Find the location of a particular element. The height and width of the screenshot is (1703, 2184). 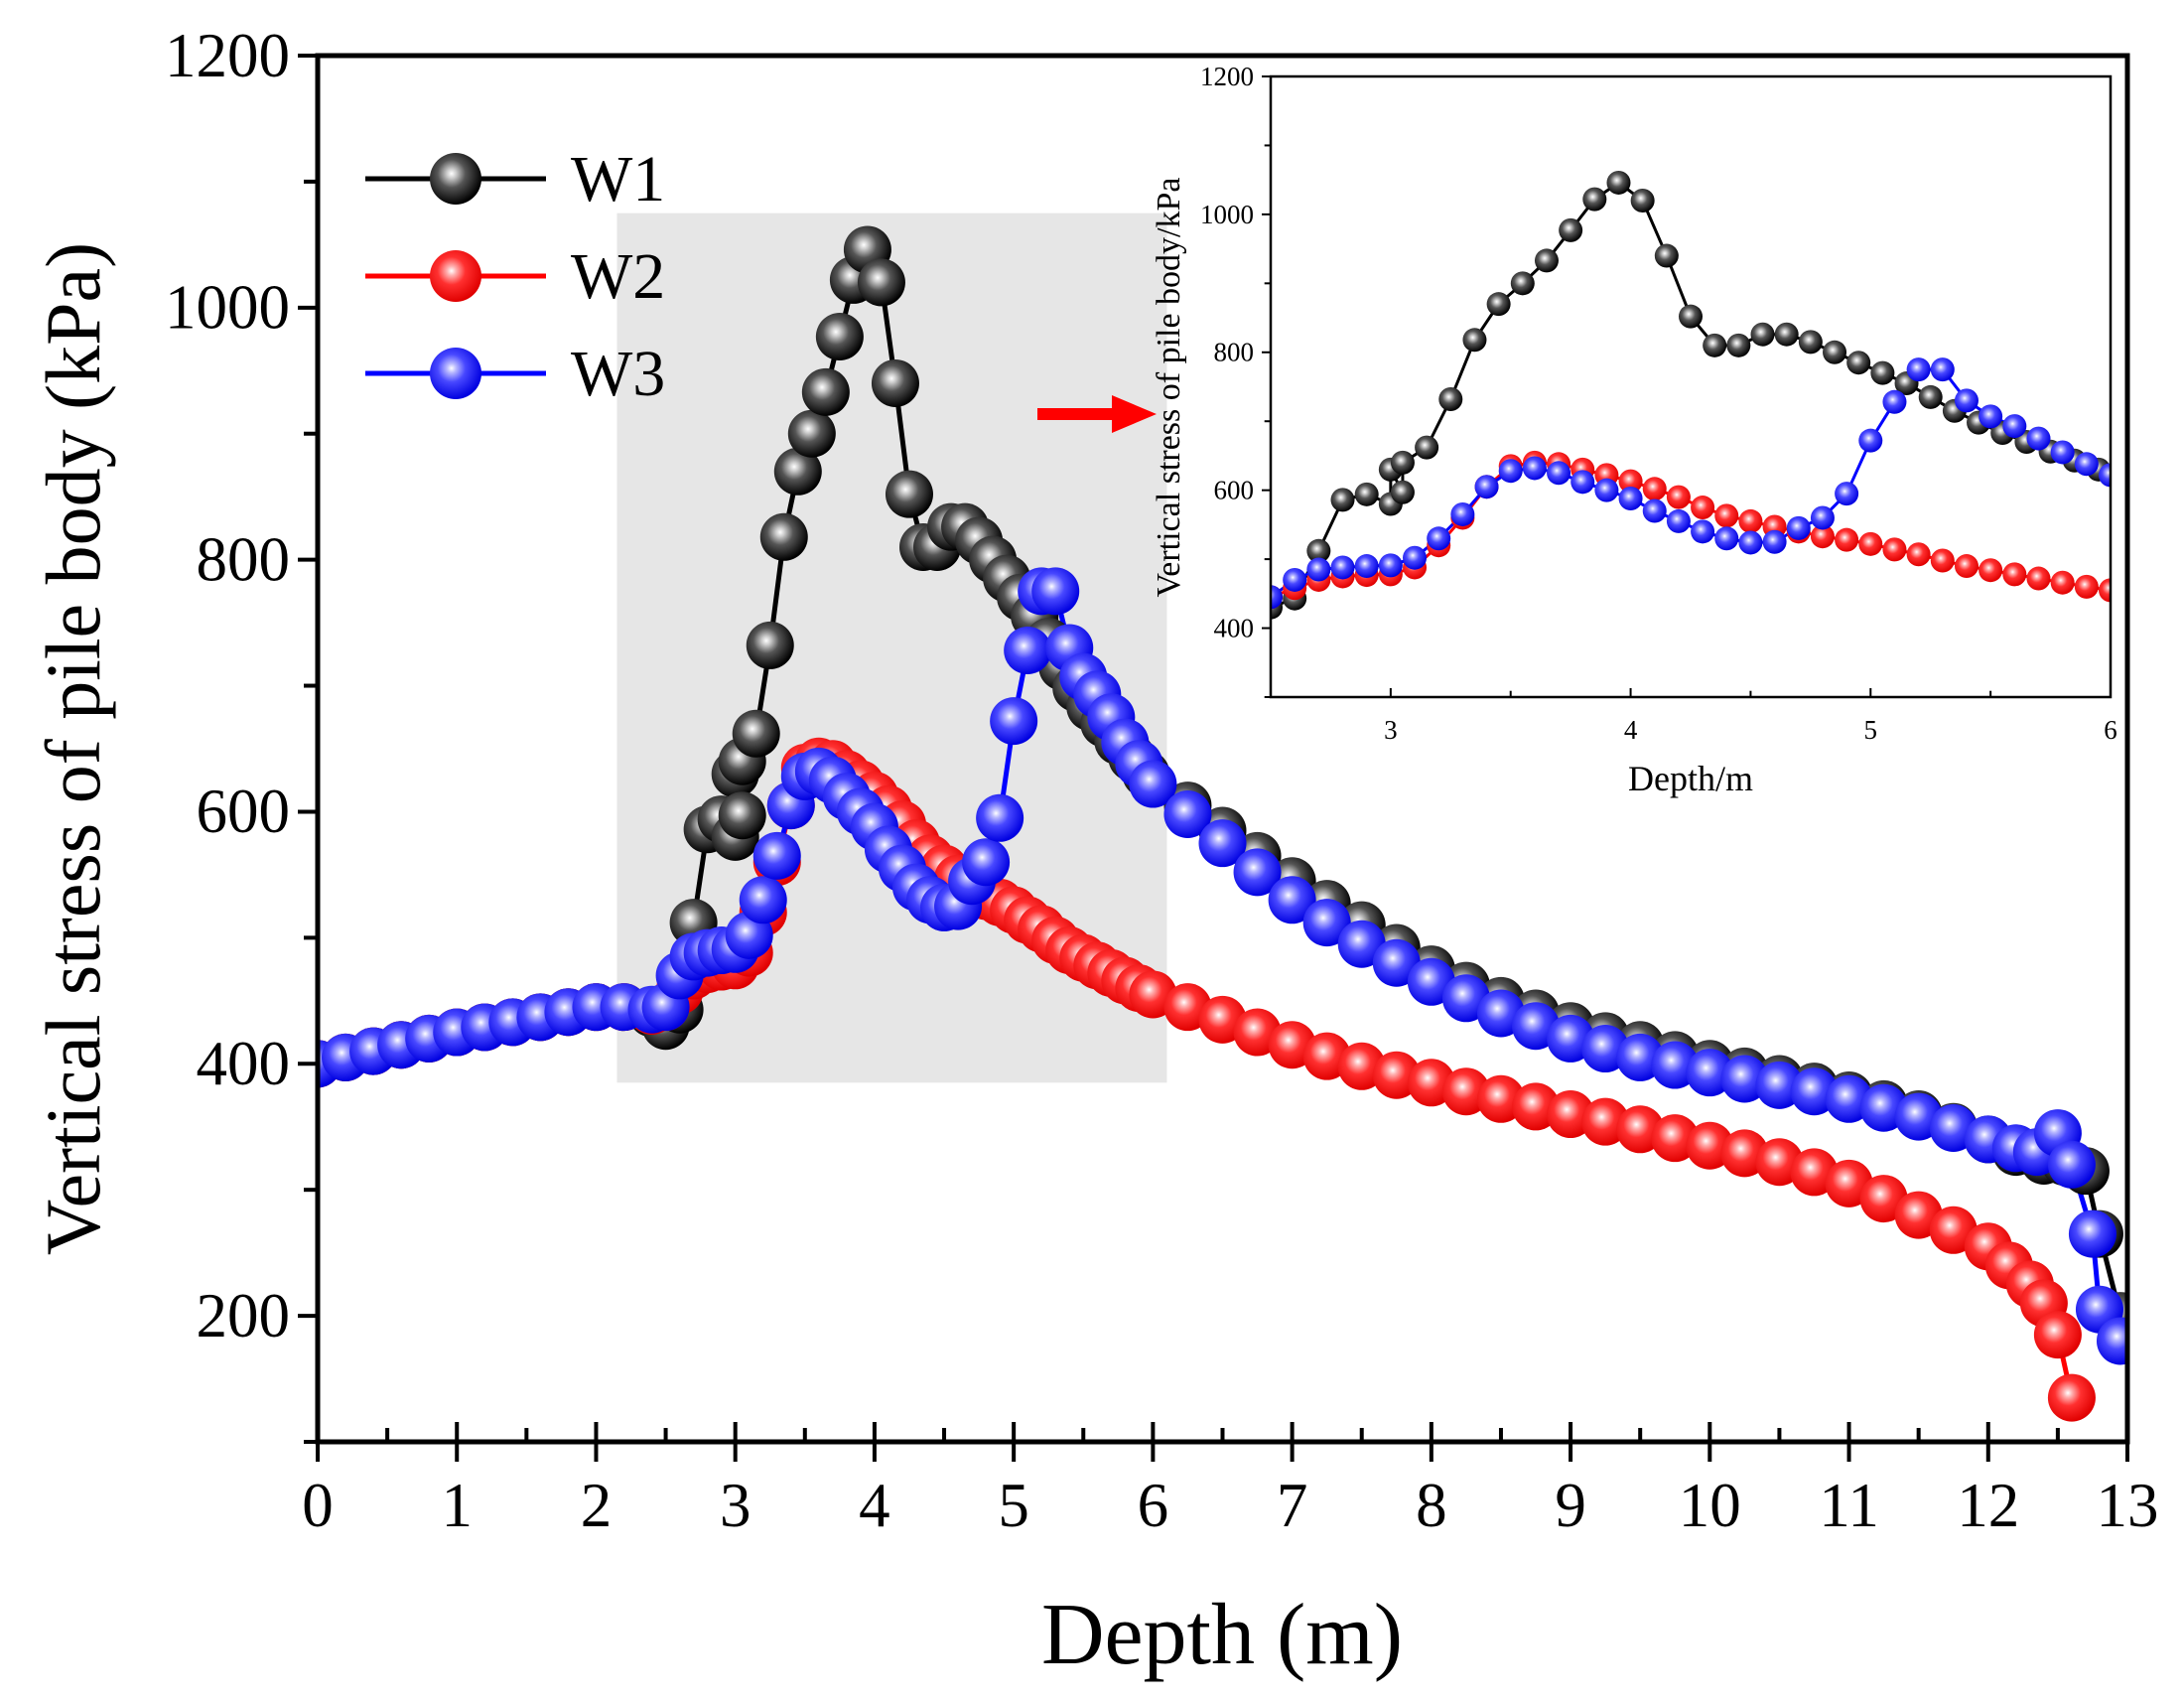

legend: W1 W2 W3 is located at coordinates (515, 276).